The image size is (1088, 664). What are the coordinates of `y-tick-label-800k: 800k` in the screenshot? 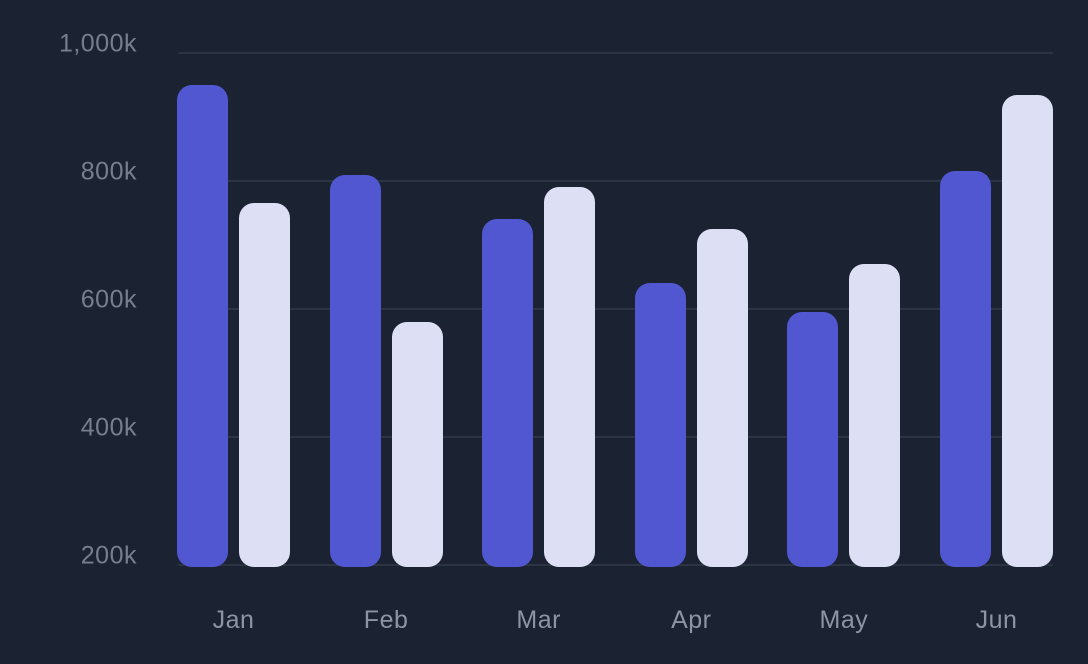 It's located at (108, 171).